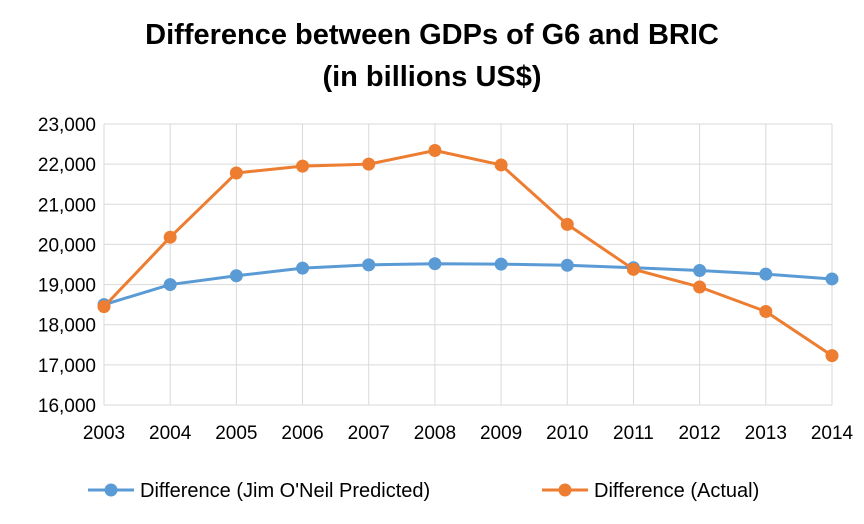 This screenshot has height=524, width=864. Describe the element at coordinates (676, 491) in the screenshot. I see `legend-label: Difference (Actual)` at that location.